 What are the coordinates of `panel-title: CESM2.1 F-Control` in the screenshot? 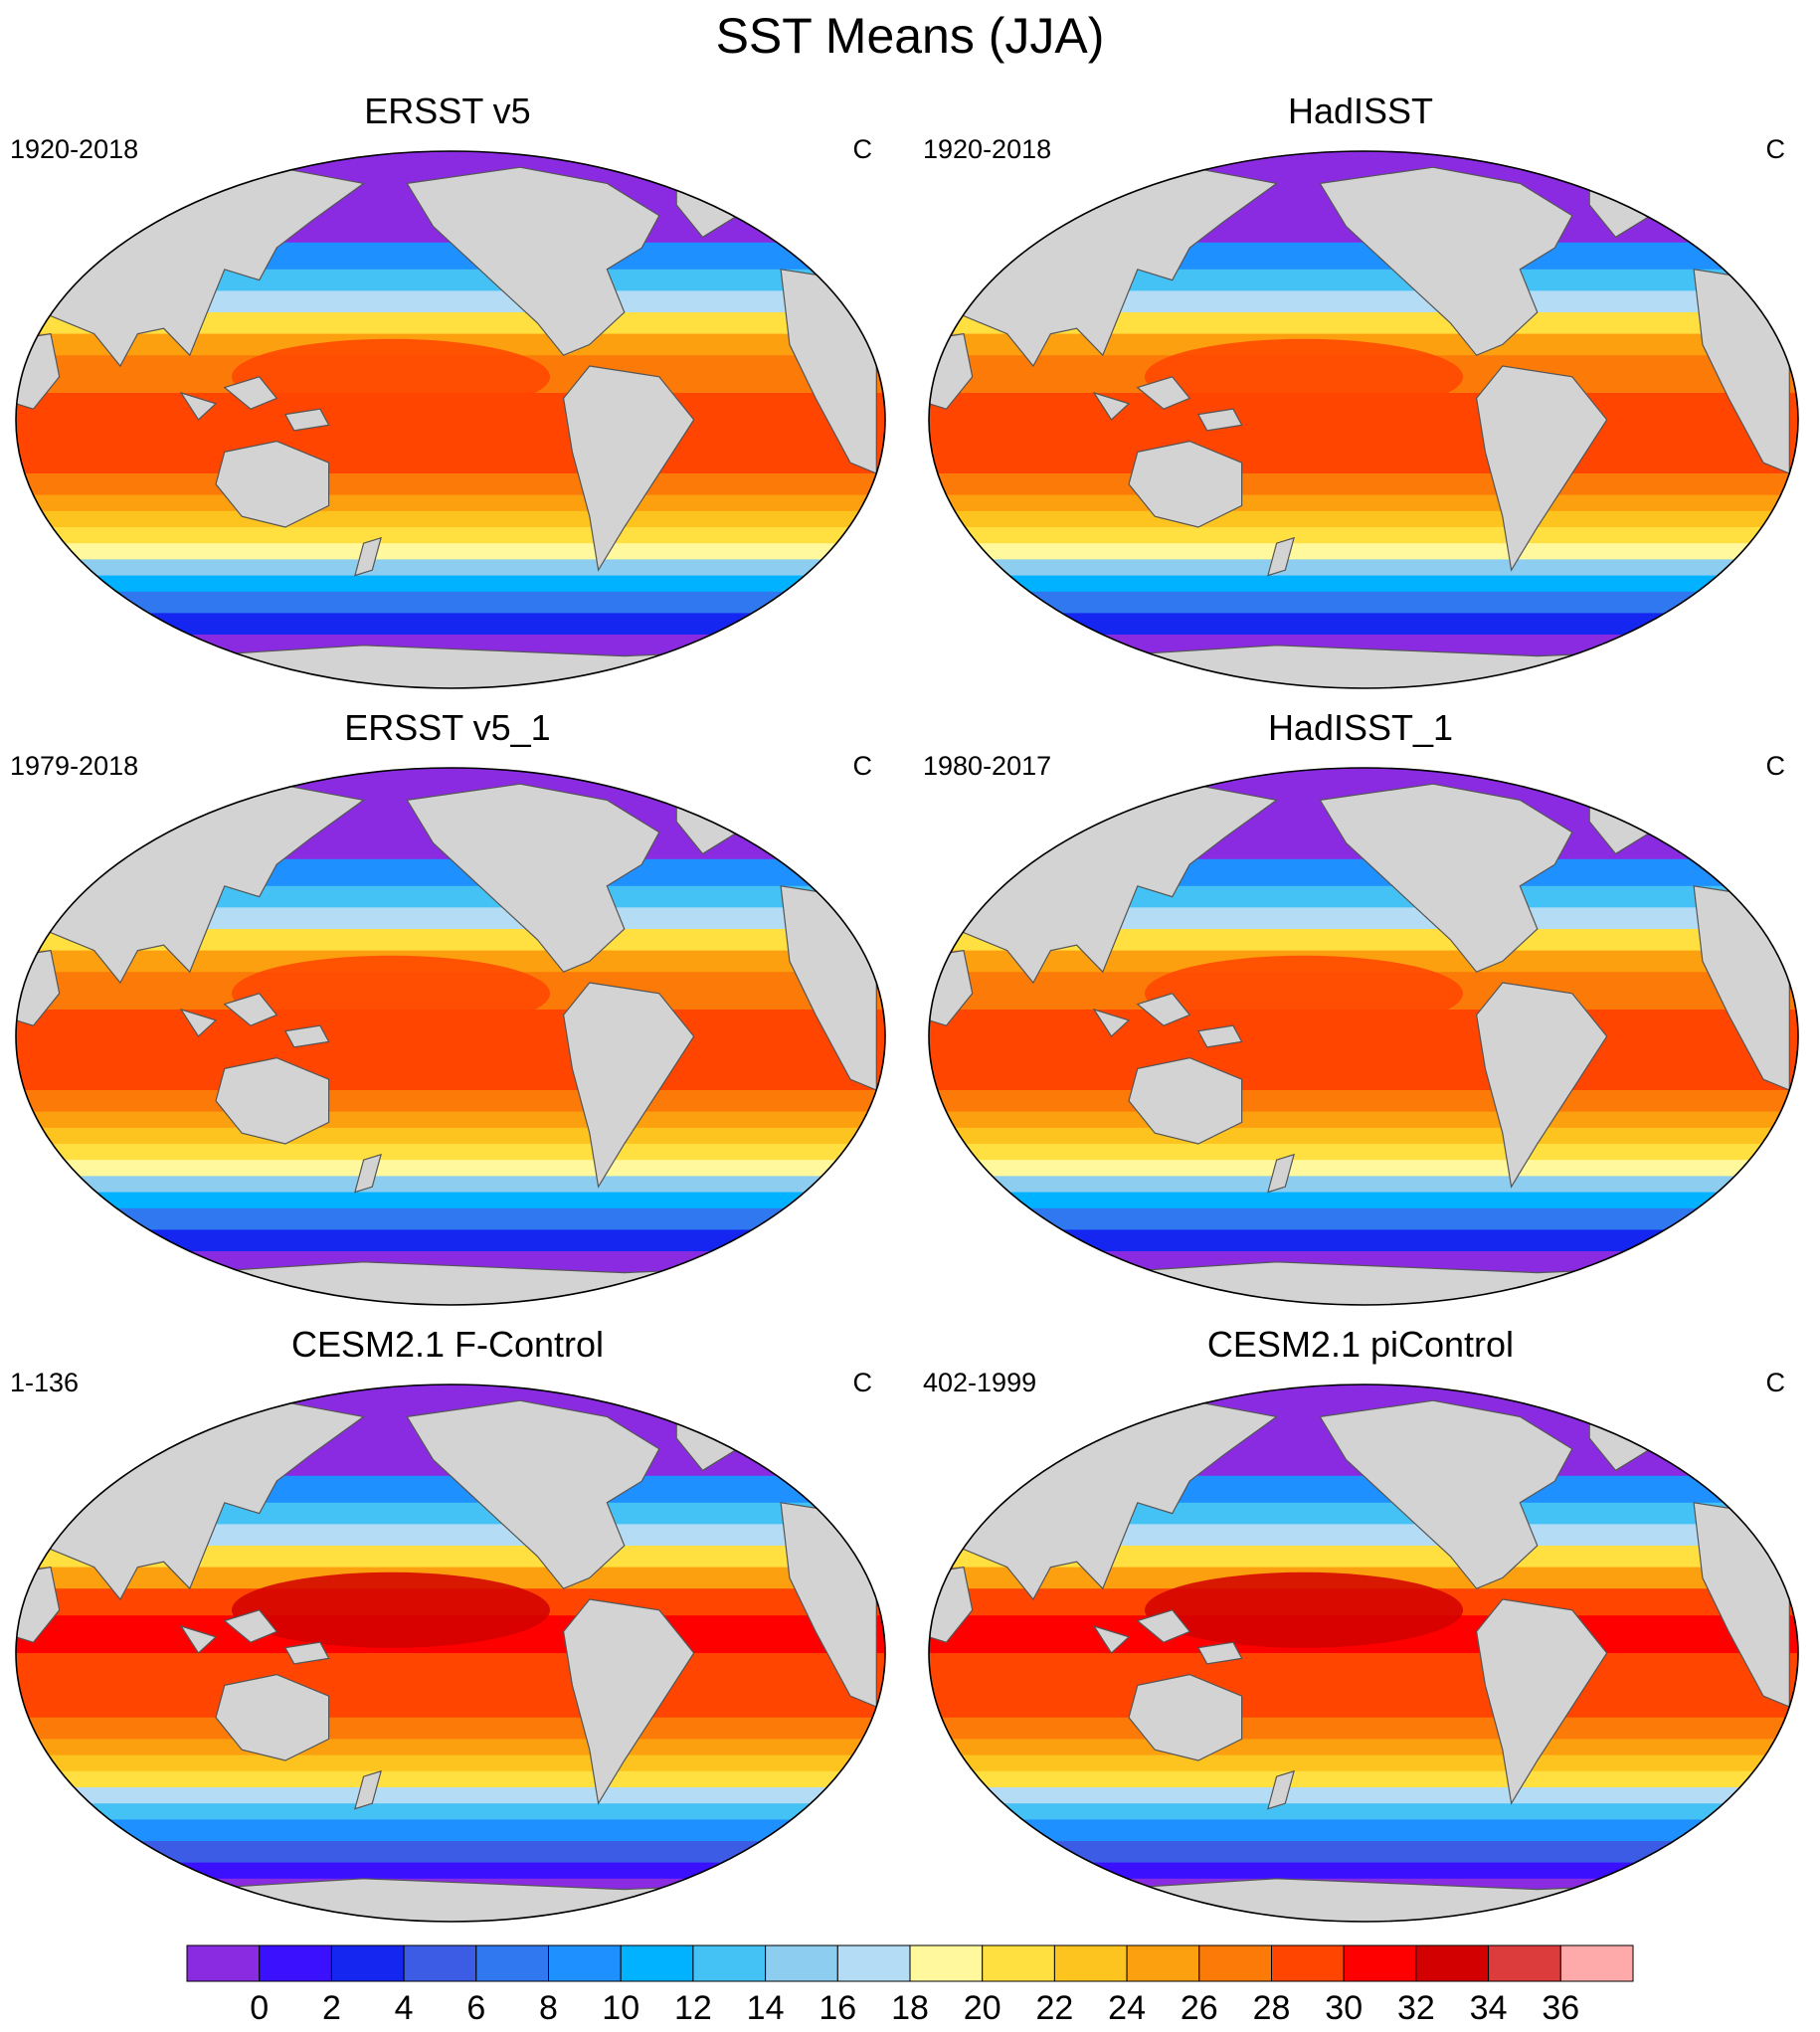 It's located at (447, 1344).